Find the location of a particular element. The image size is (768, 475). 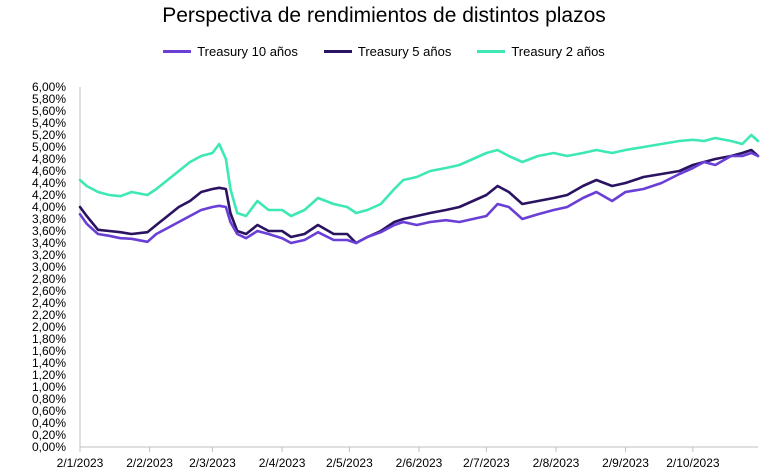

x-tick-label: 2/3/2023 is located at coordinates (212, 463).